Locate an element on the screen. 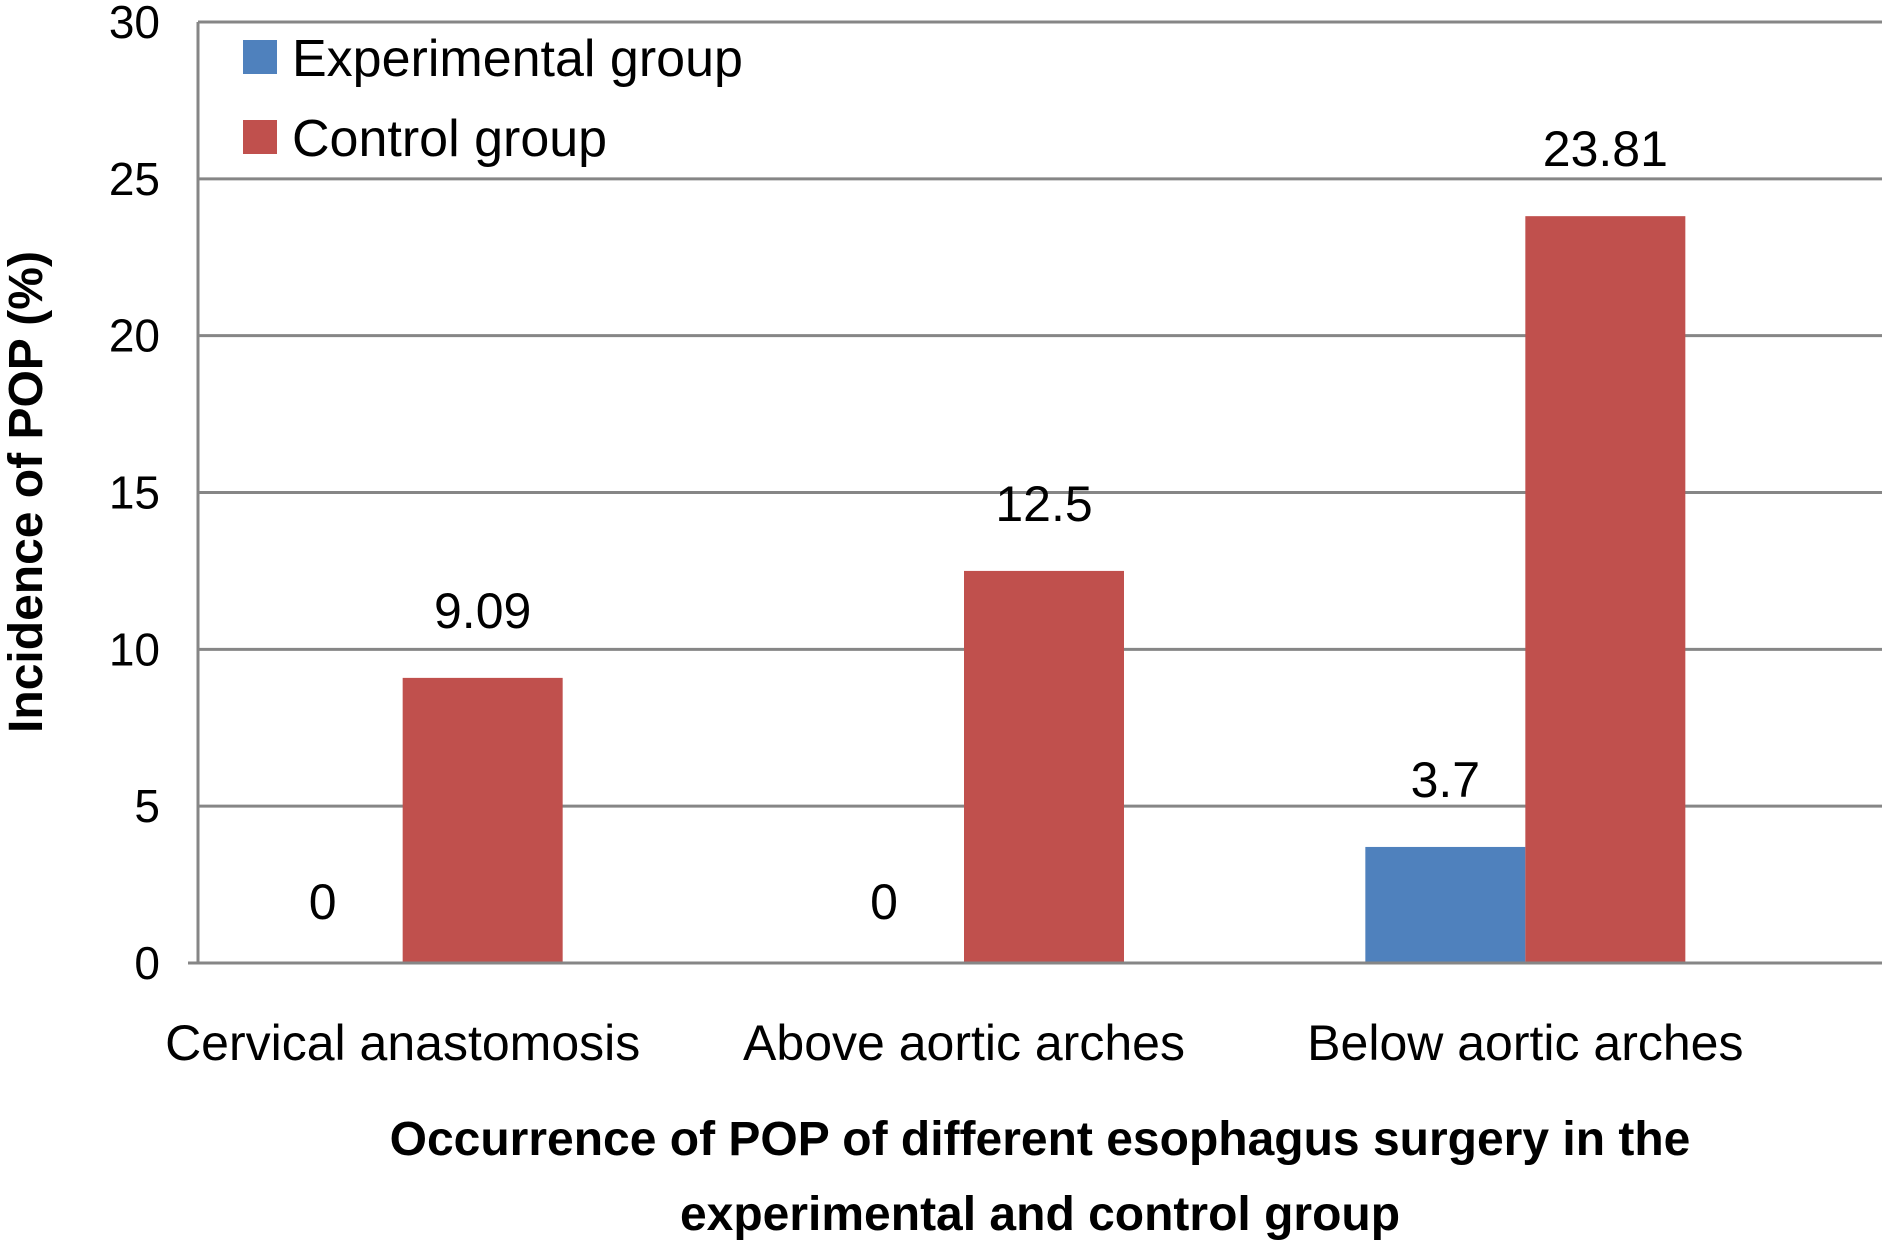  legend: Experimental group Control group is located at coordinates (493, 99).